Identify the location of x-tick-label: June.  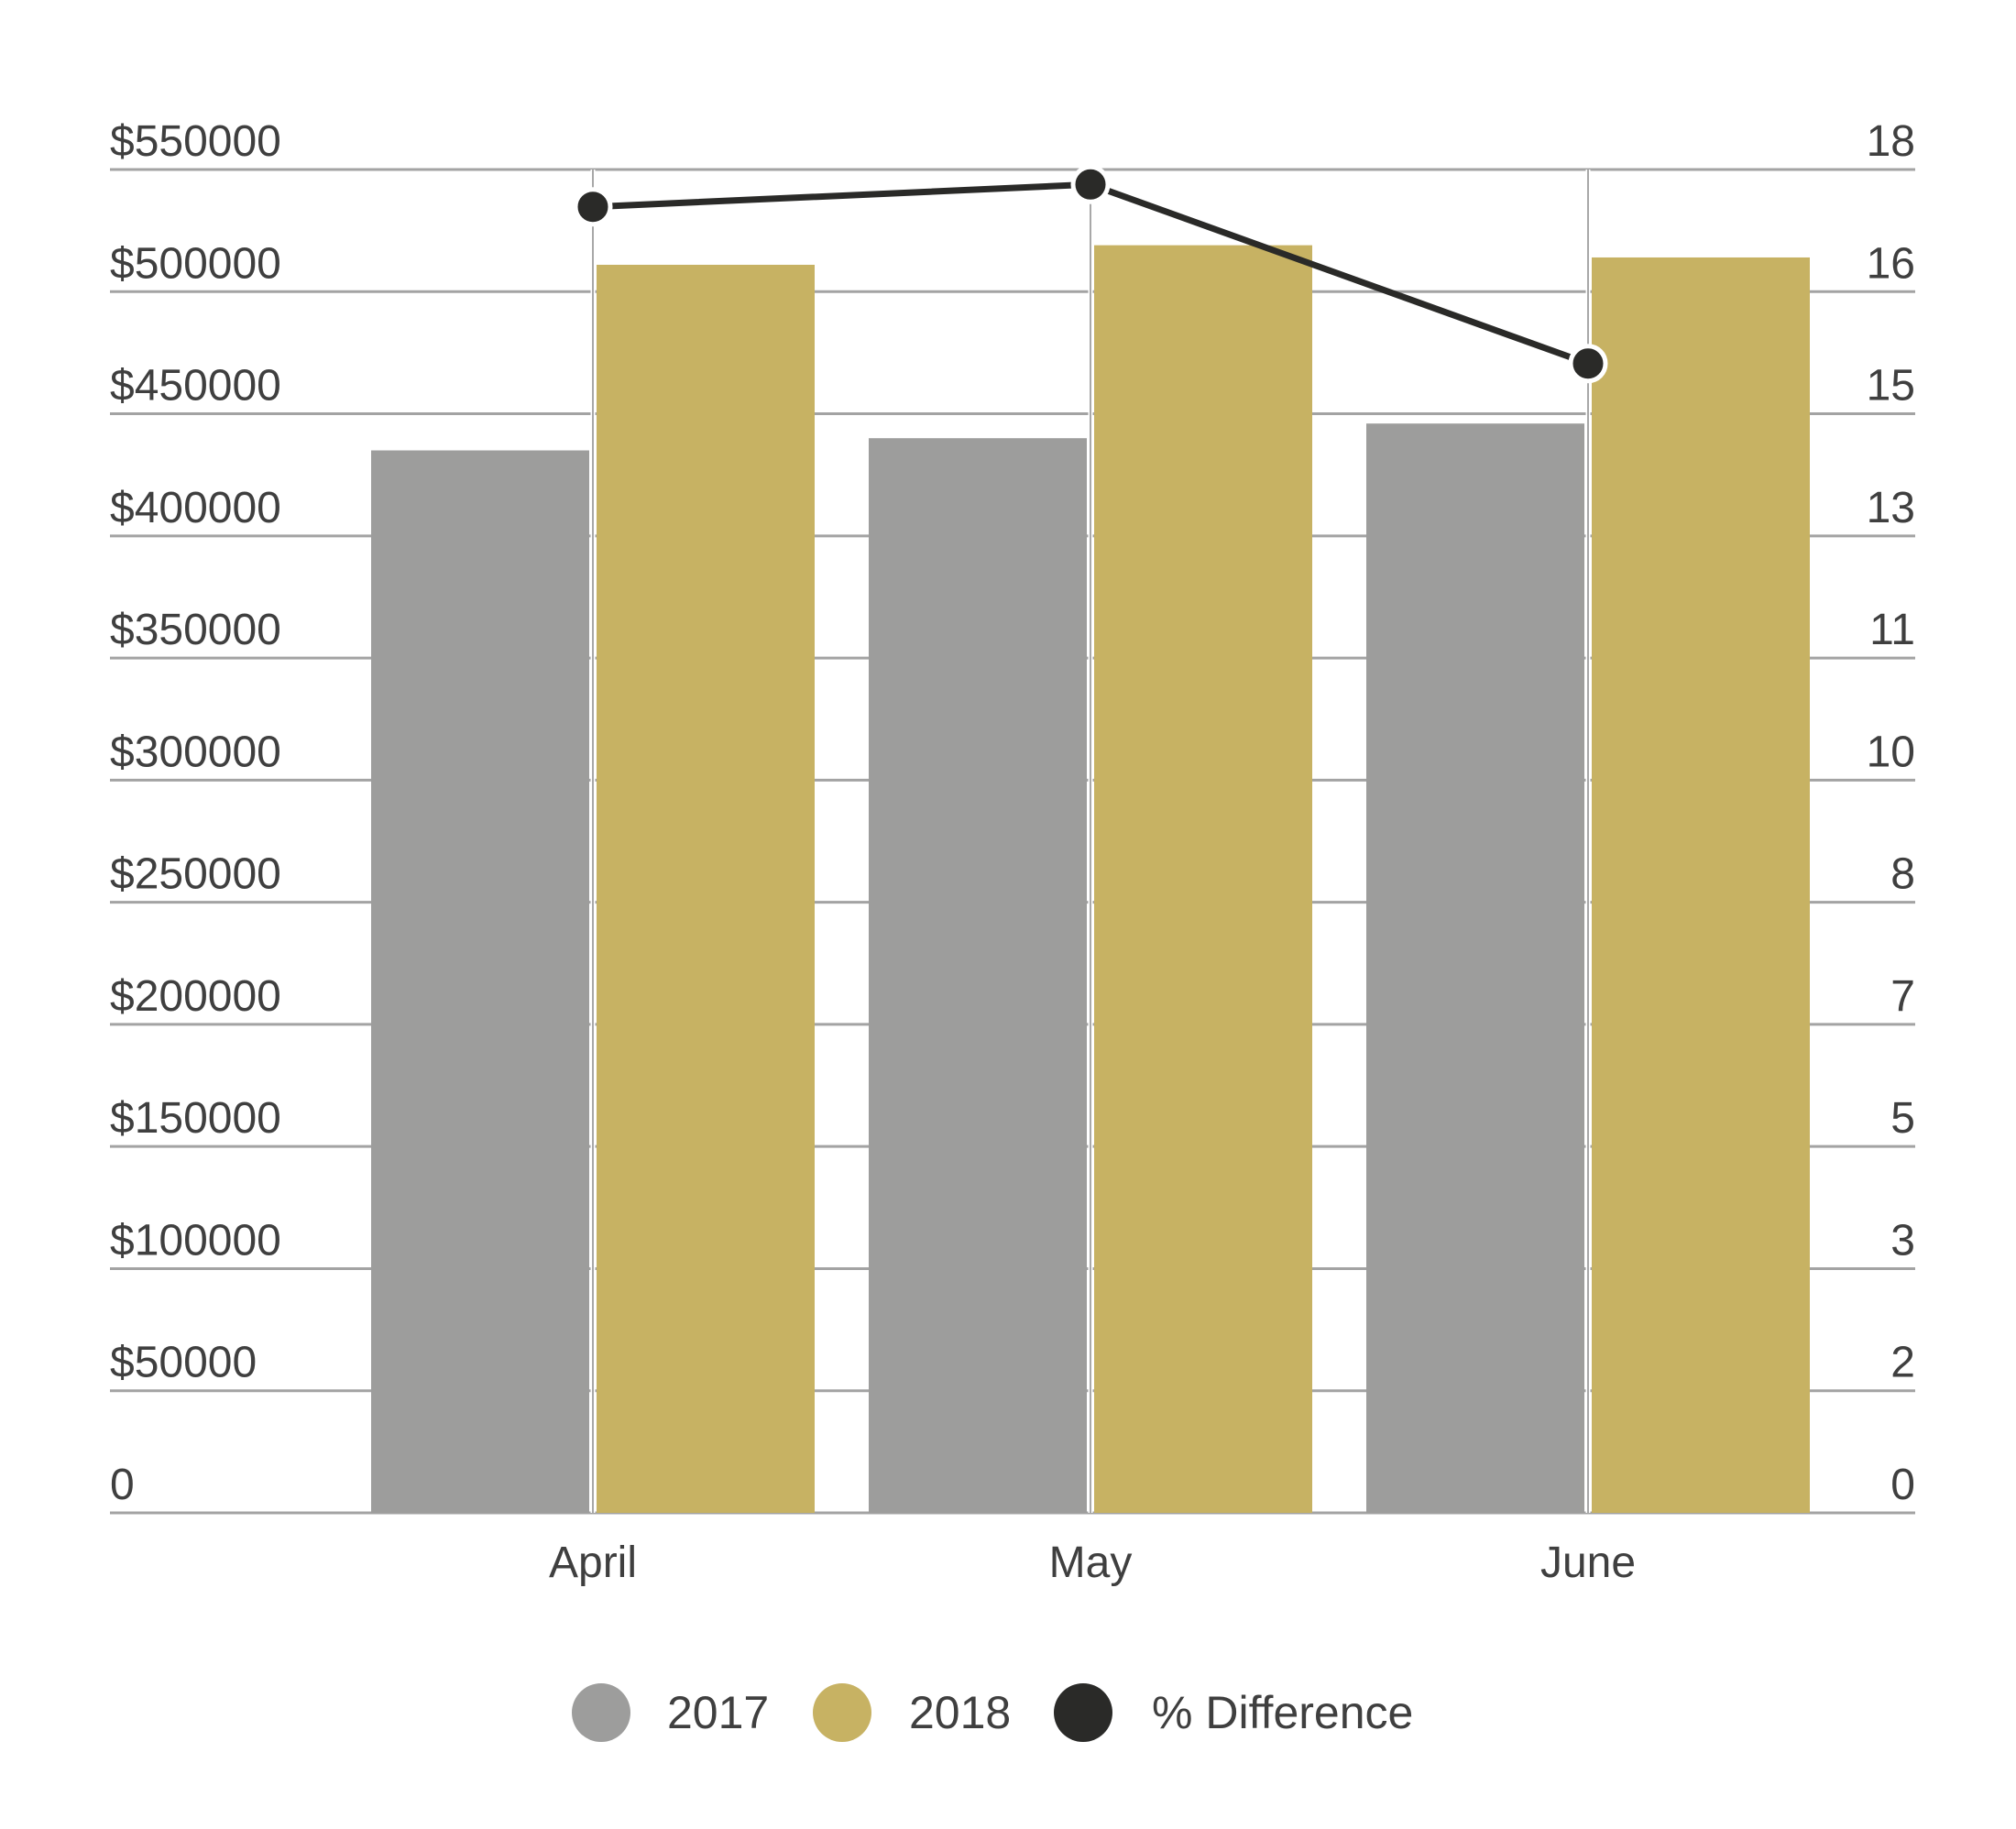
(1588, 1563).